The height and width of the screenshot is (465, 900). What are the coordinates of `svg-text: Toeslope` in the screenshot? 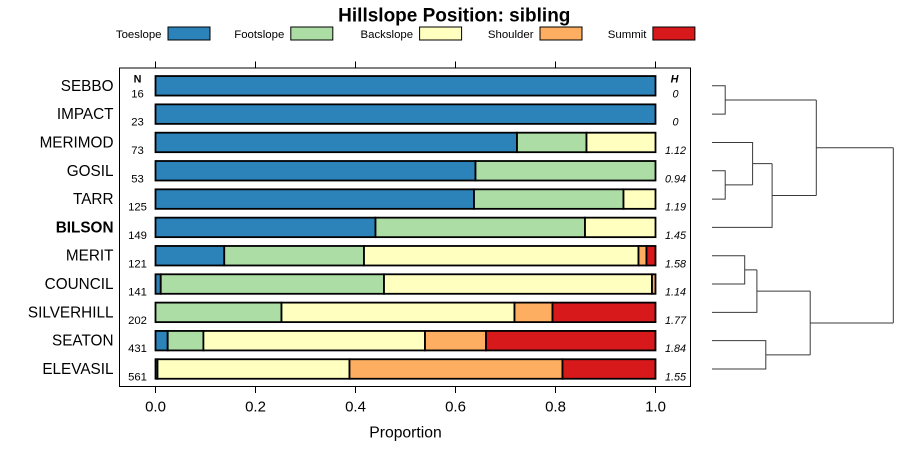 It's located at (139, 35).